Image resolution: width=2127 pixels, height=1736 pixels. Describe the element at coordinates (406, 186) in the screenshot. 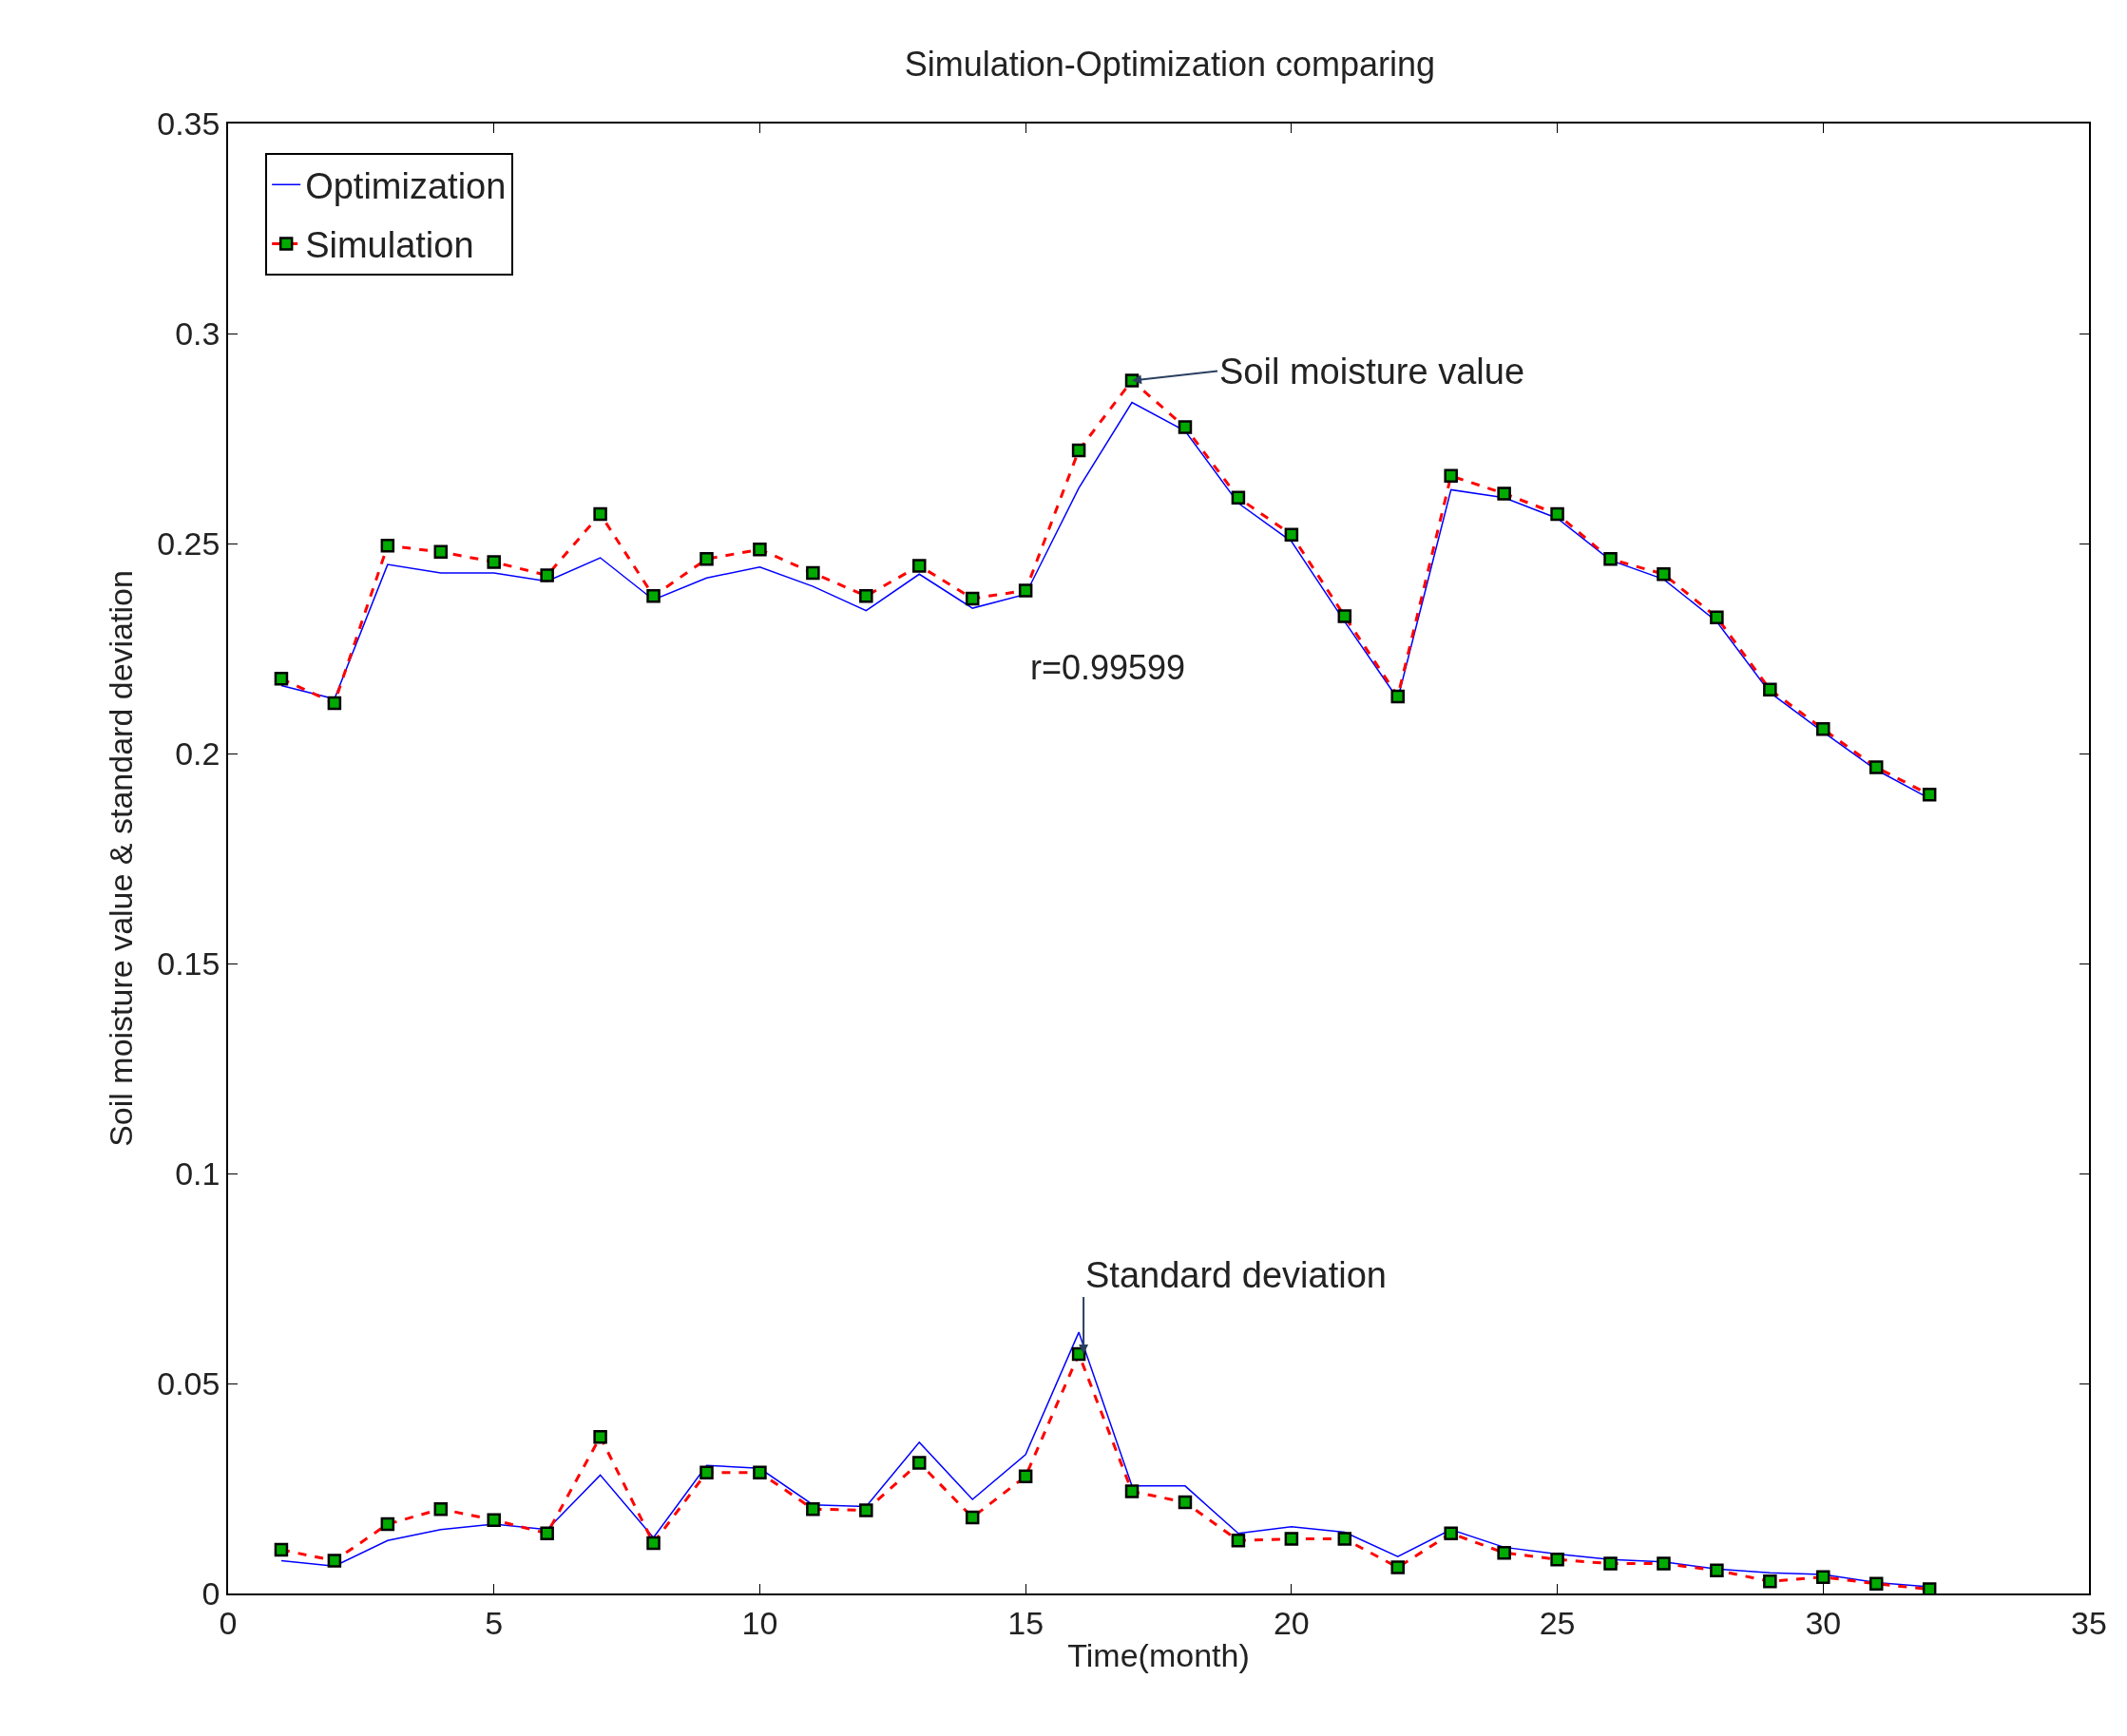

I see `legend-label: Optimization` at that location.